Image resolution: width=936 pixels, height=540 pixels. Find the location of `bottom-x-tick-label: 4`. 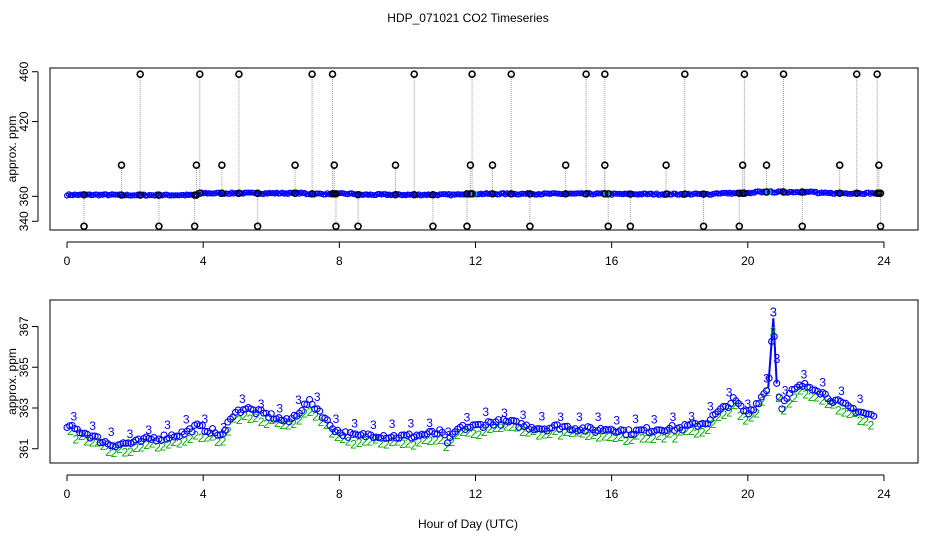

bottom-x-tick-label: 4 is located at coordinates (203, 494).